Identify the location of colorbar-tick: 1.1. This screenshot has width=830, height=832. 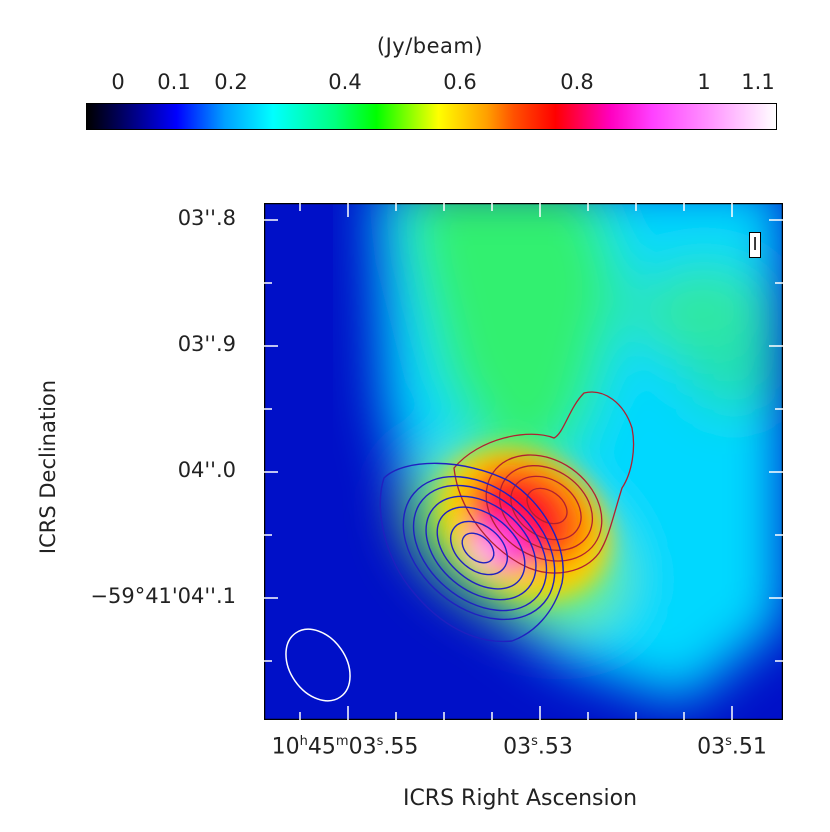
(758, 82).